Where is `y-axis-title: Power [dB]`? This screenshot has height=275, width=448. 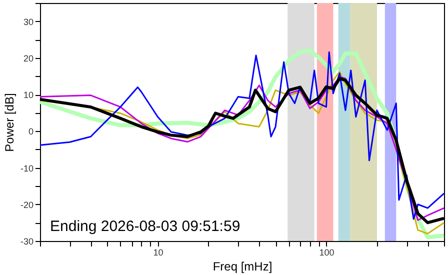
y-axis-title: Power [dB] is located at coordinates (9, 122).